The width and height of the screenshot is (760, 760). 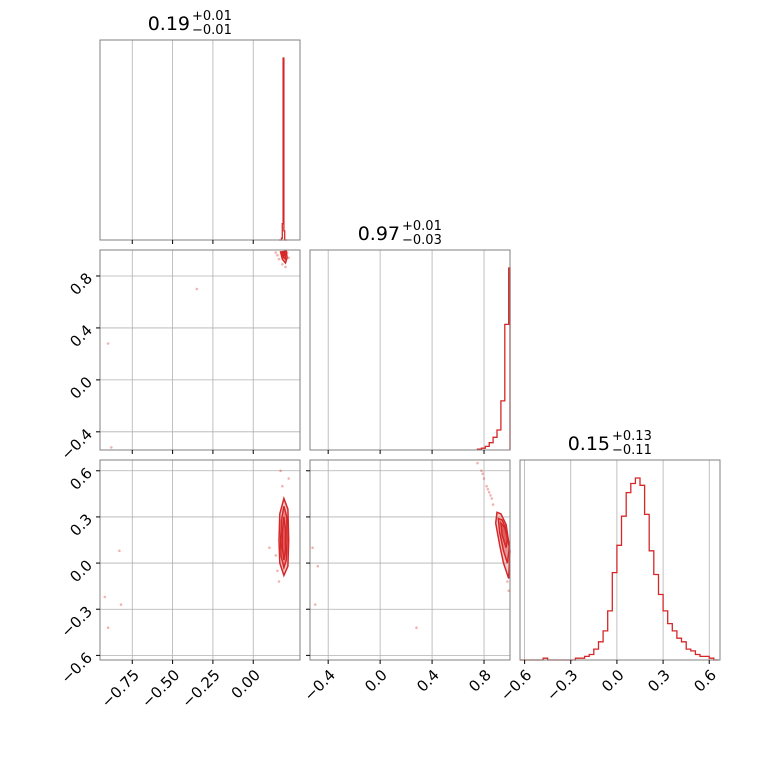 I want to click on x-tick-label: 0.4, so click(x=428, y=681).